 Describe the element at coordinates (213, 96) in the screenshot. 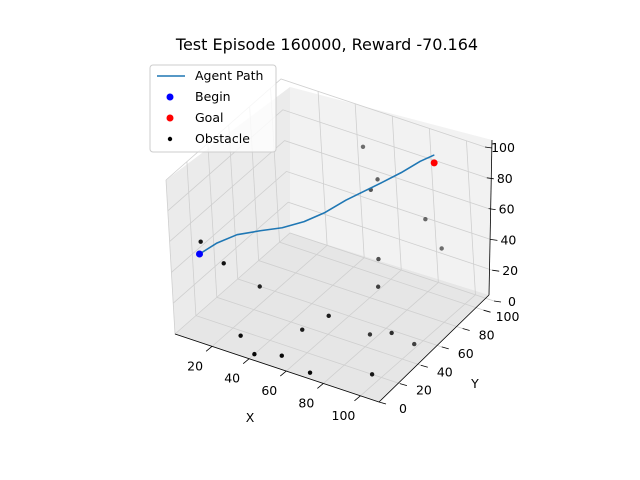

I see `legend-label-begin: Begin` at that location.